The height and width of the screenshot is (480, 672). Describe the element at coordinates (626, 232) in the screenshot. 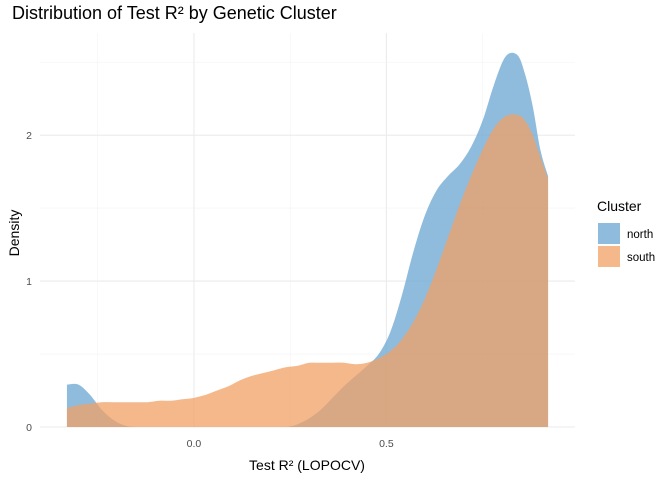

I see `legend: Cluster north south` at that location.